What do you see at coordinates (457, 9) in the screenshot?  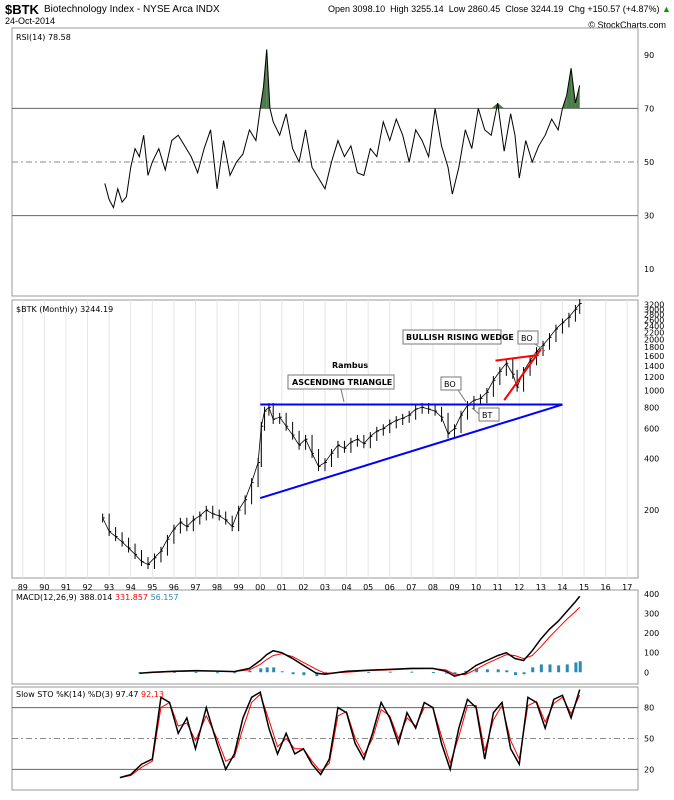 I see `low-label: Low` at bounding box center [457, 9].